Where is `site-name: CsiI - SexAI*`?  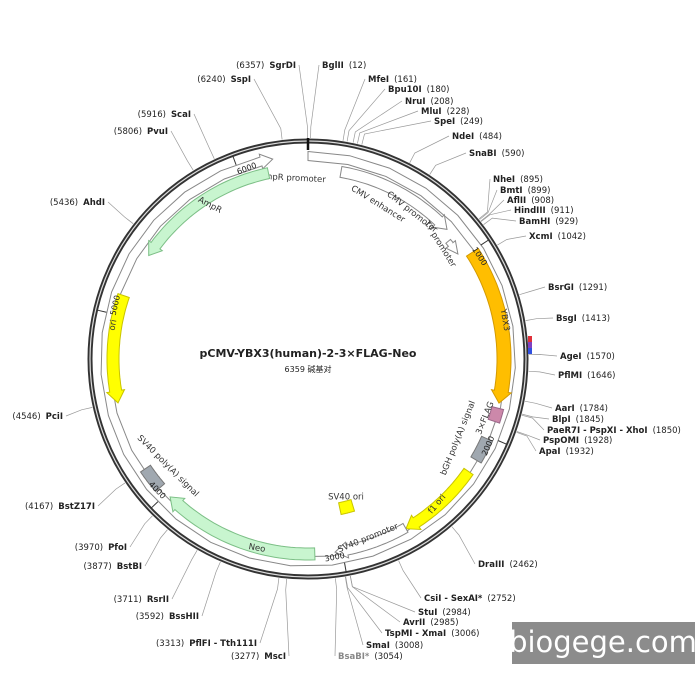 site-name: CsiI - SexAI* is located at coordinates (453, 599).